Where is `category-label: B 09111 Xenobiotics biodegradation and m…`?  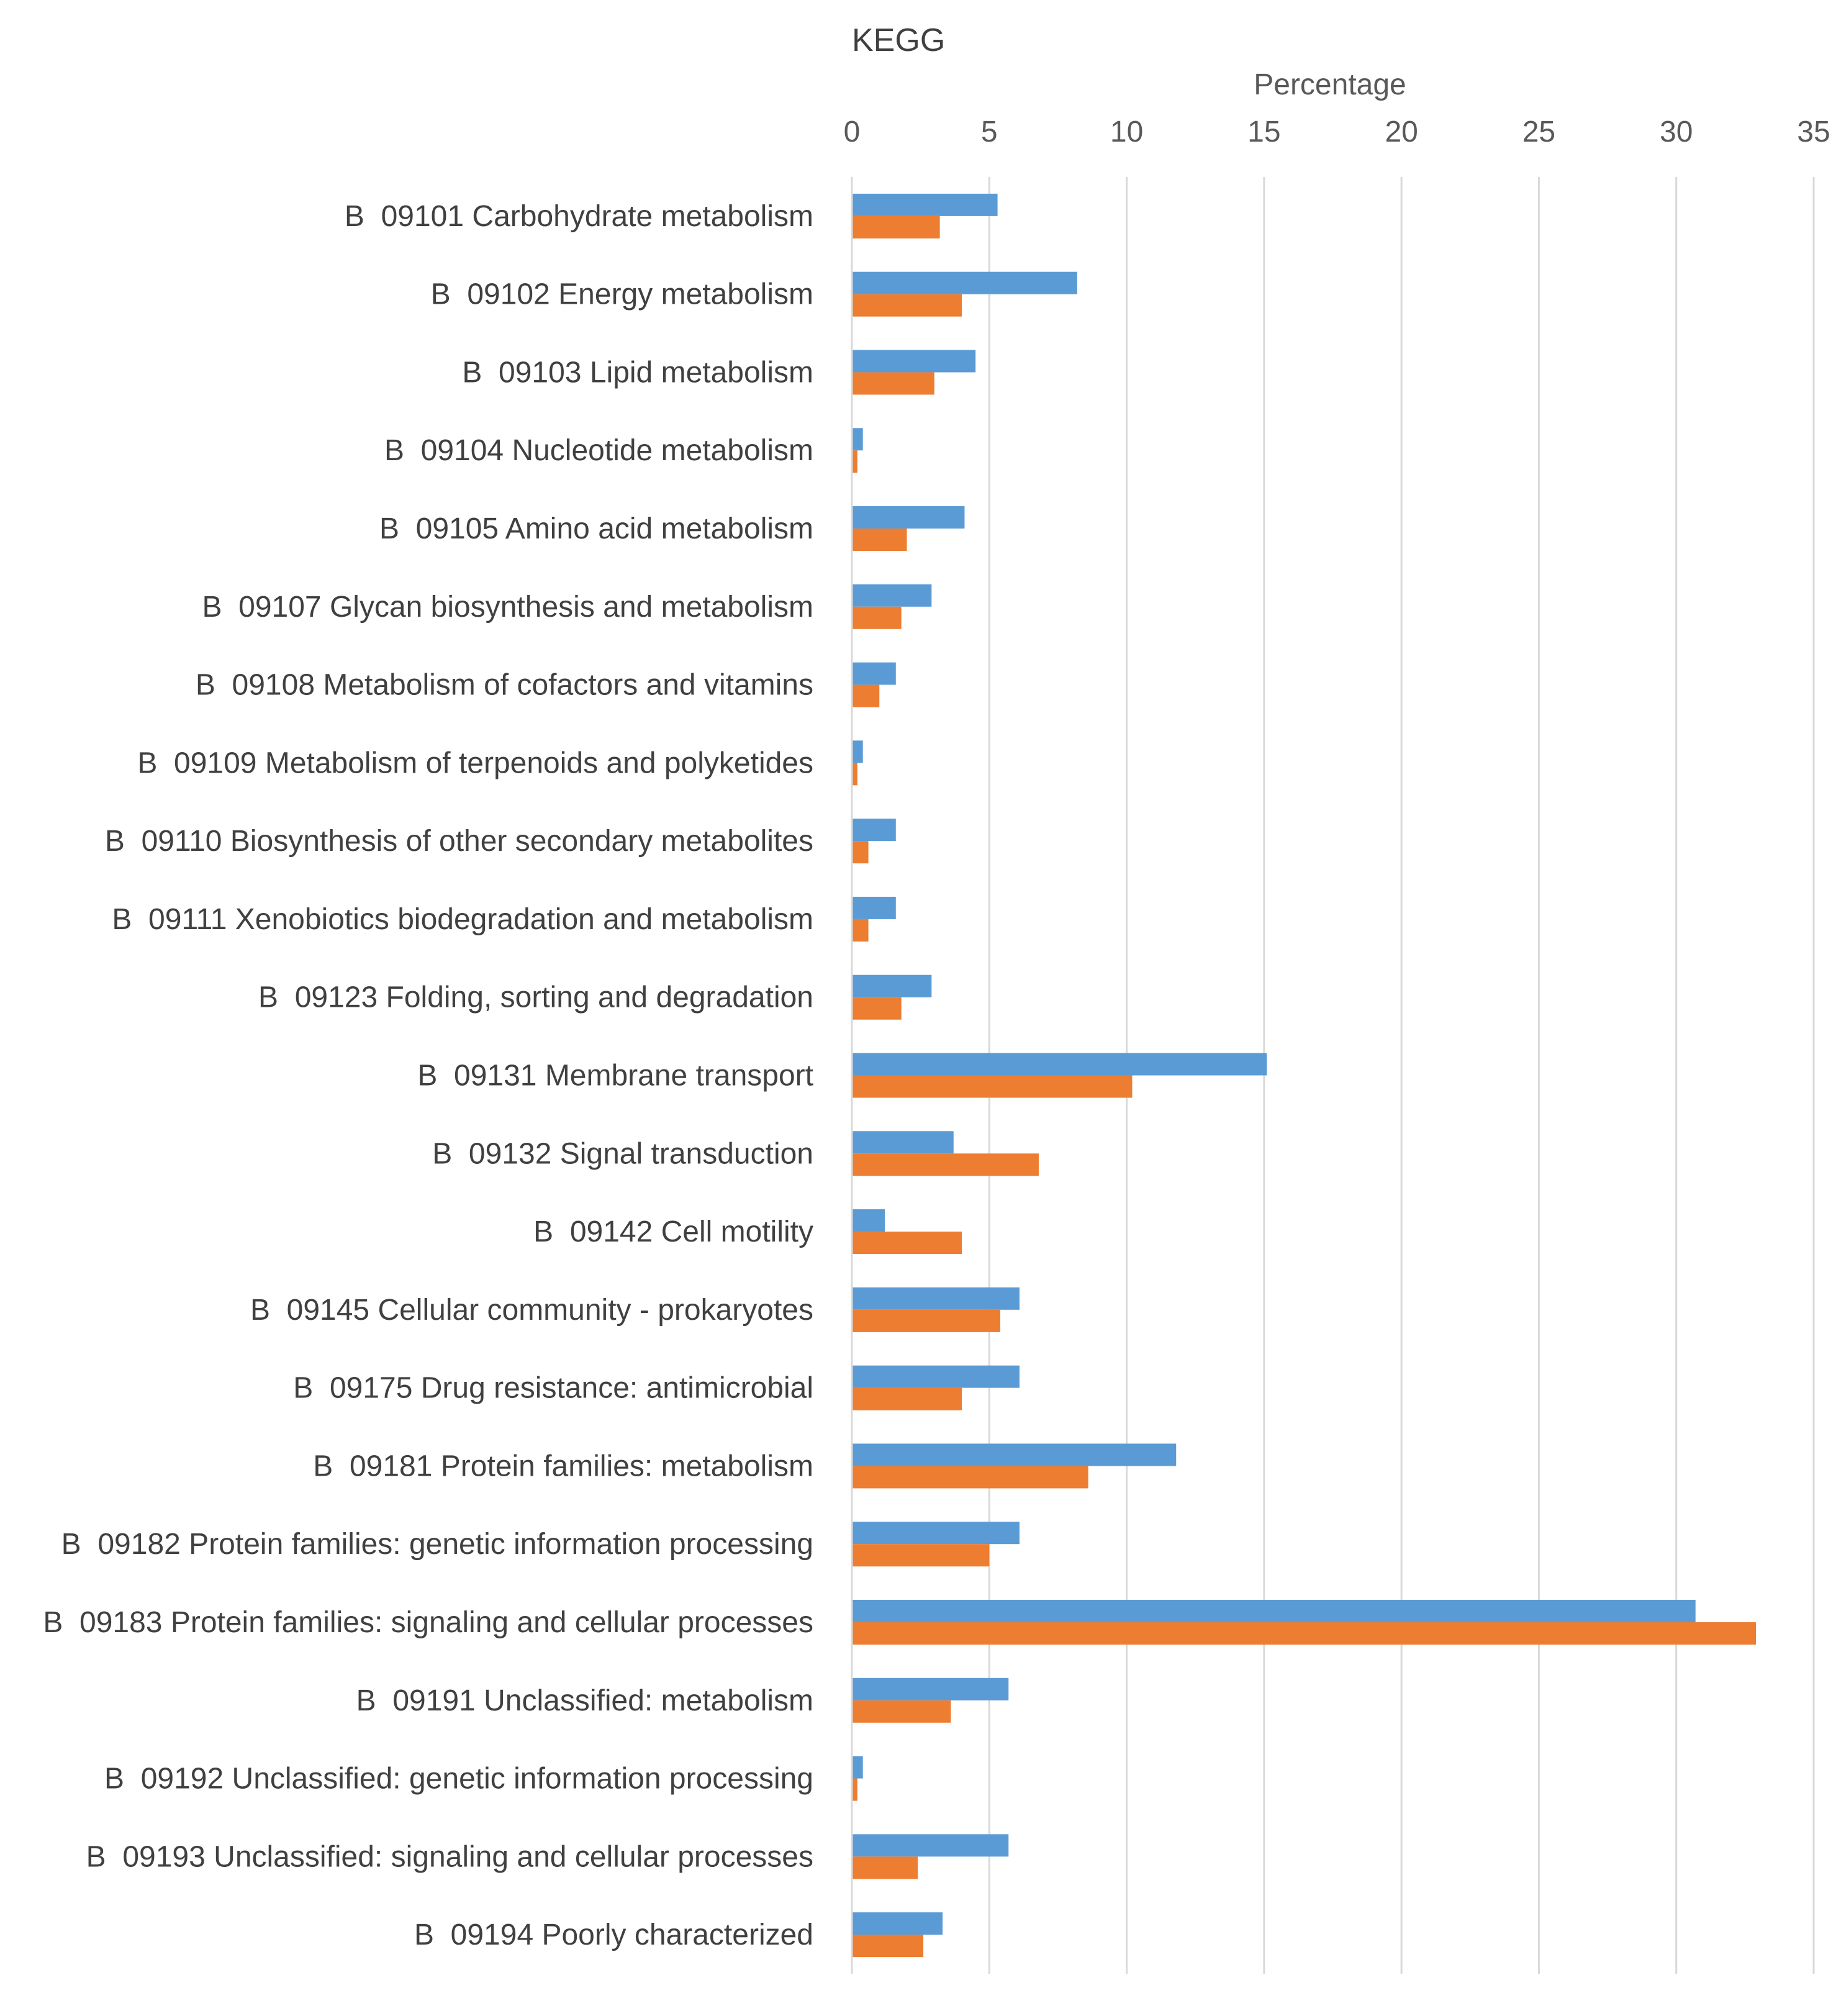
category-label: B 09111 Xenobiotics biodegradation and m… is located at coordinates (463, 919).